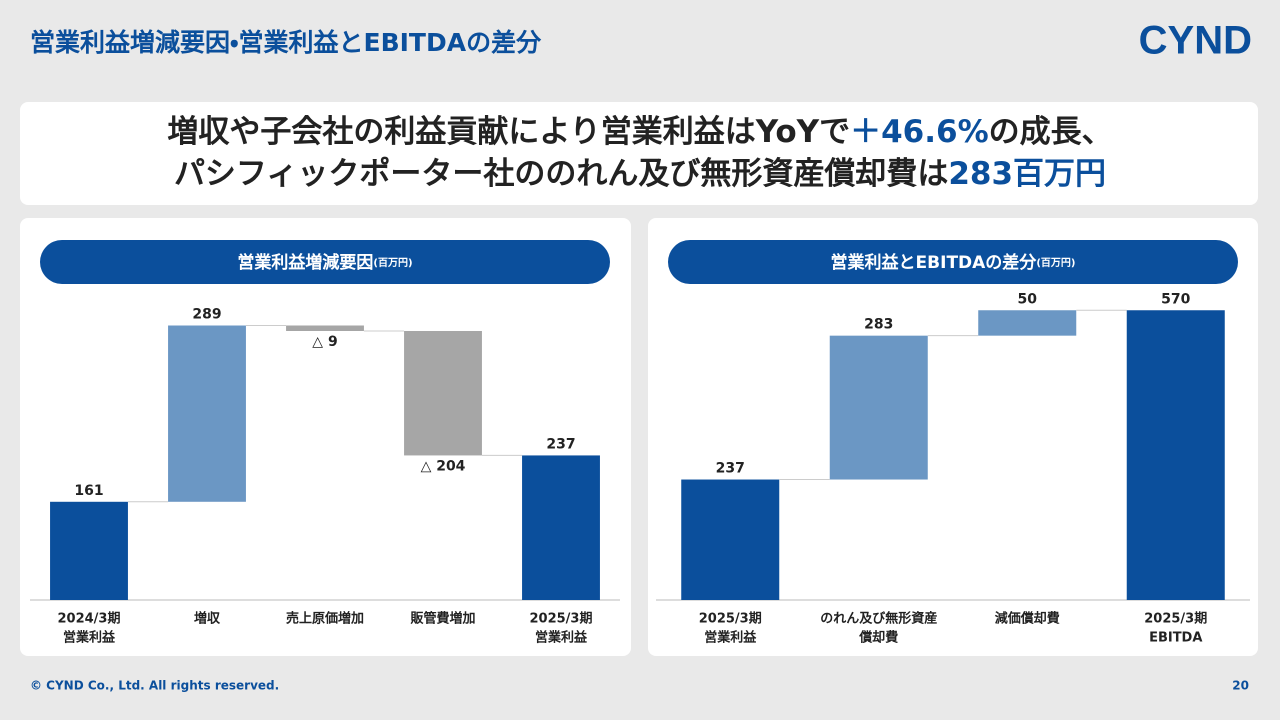 The width and height of the screenshot is (1280, 720). I want to click on value-label: 283, so click(878, 325).